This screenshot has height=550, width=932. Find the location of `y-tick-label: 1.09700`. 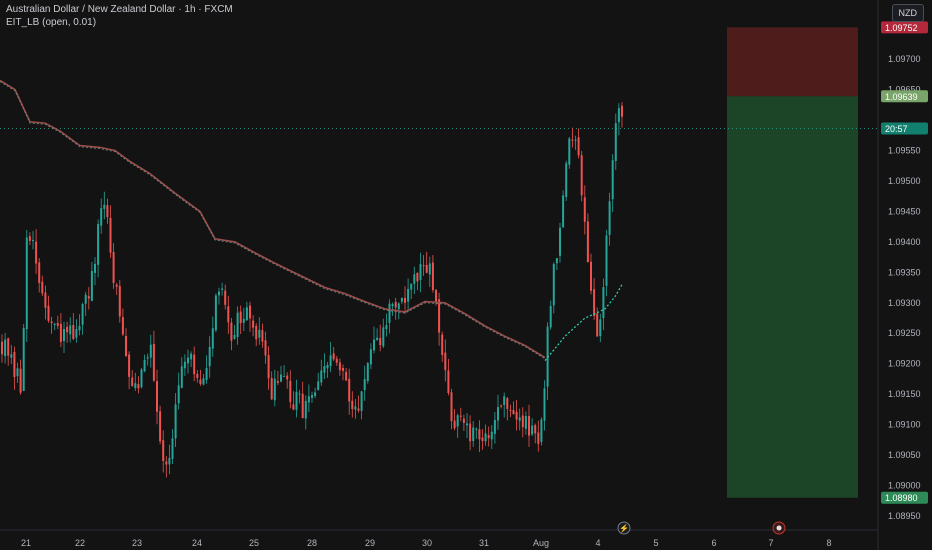

y-tick-label: 1.09700 is located at coordinates (904, 59).